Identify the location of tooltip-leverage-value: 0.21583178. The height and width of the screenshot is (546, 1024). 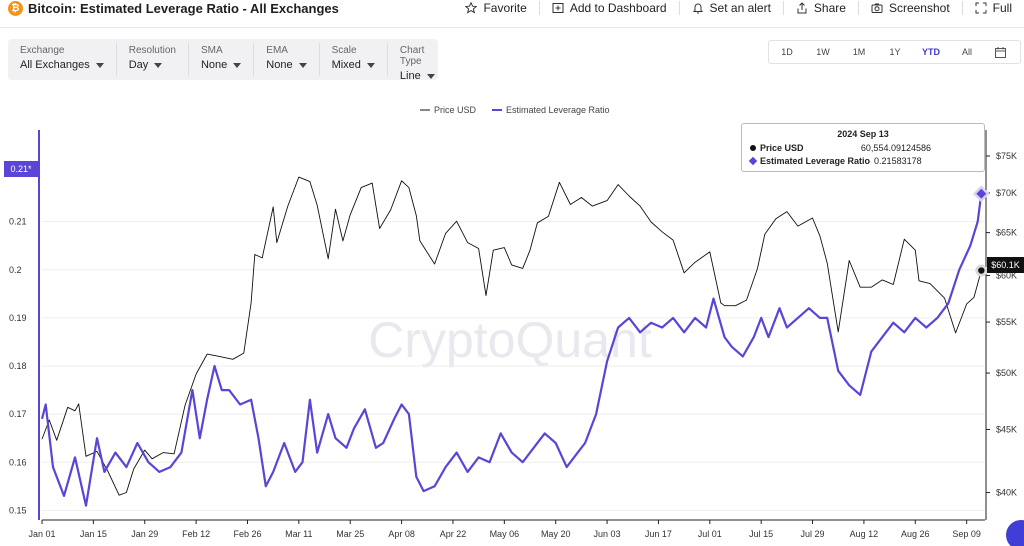
(898, 161).